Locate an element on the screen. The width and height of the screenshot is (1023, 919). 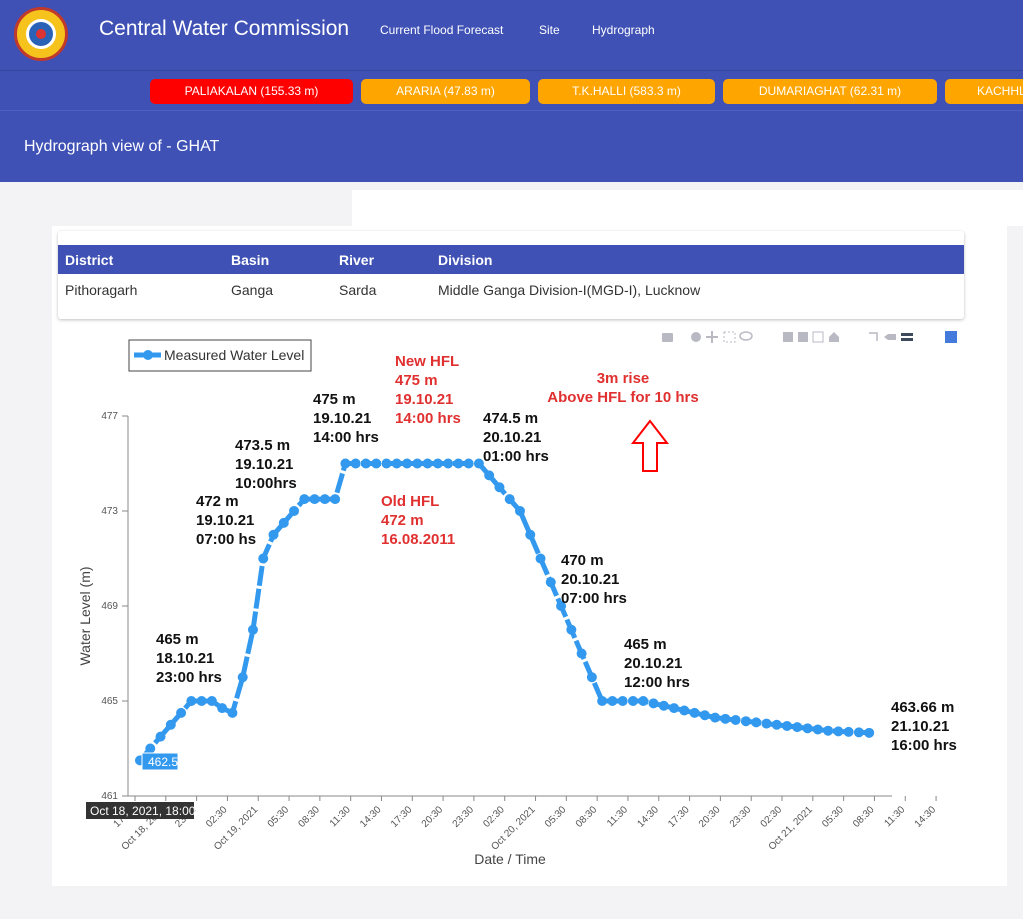
autoscale-icon is located at coordinates (818, 337).